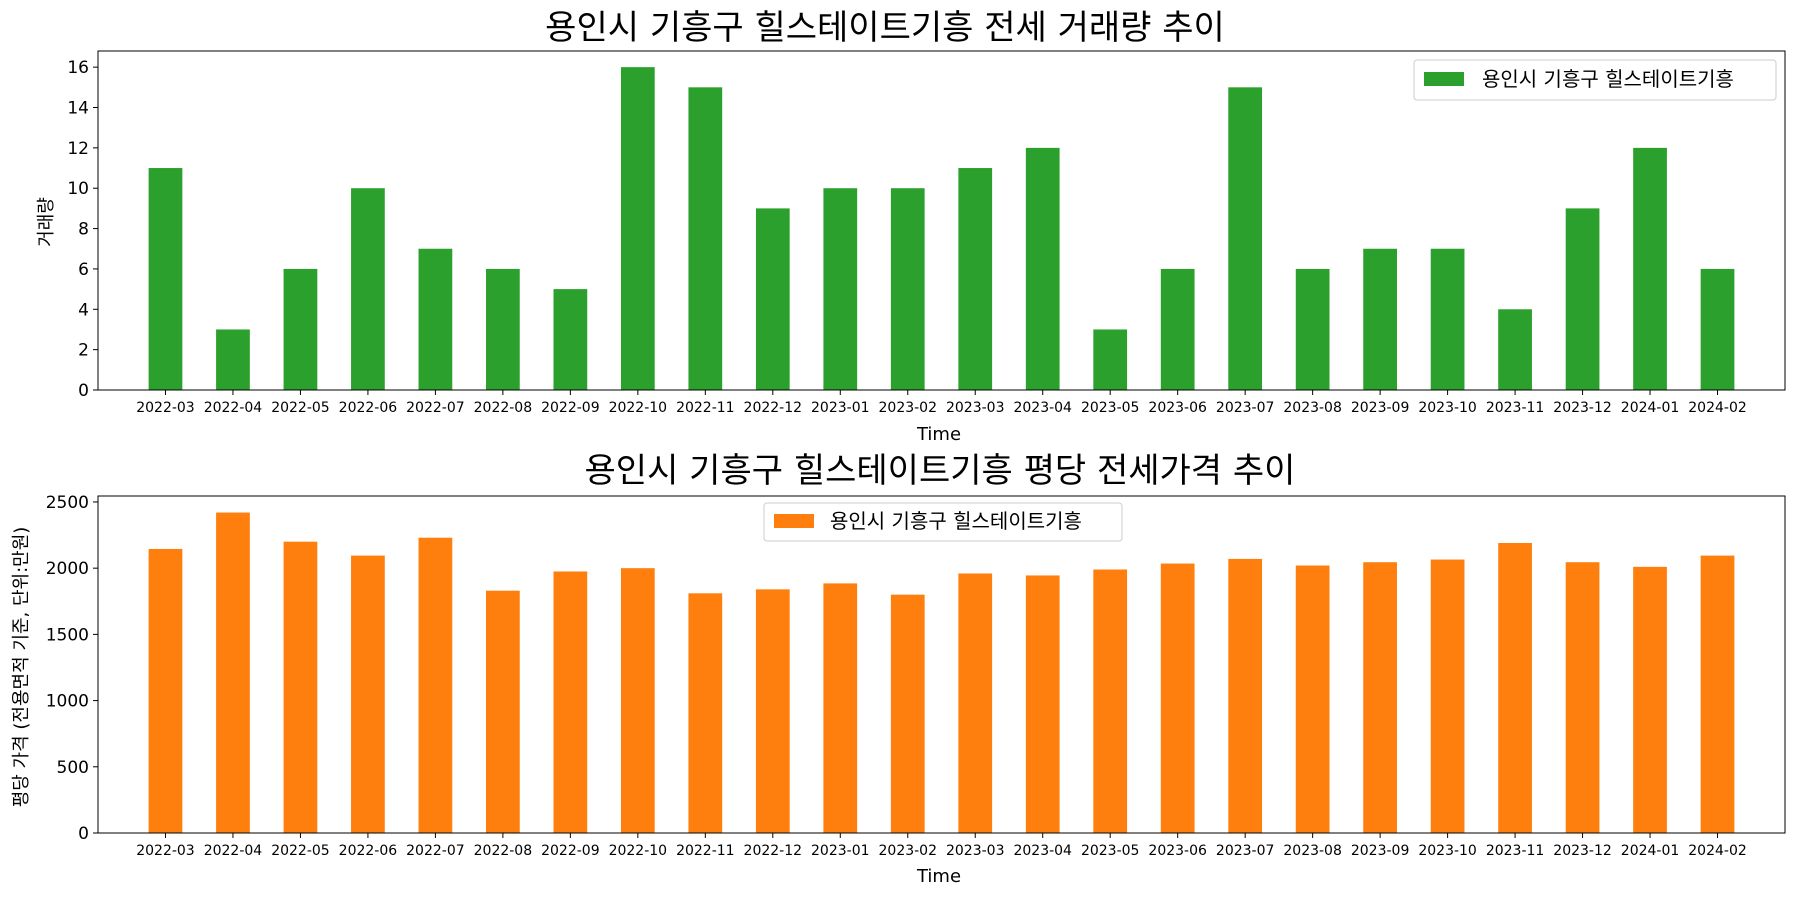  I want to click on y-axis-label: 평당 가격 (전용면적 기준, 단위:만원), so click(21, 667).